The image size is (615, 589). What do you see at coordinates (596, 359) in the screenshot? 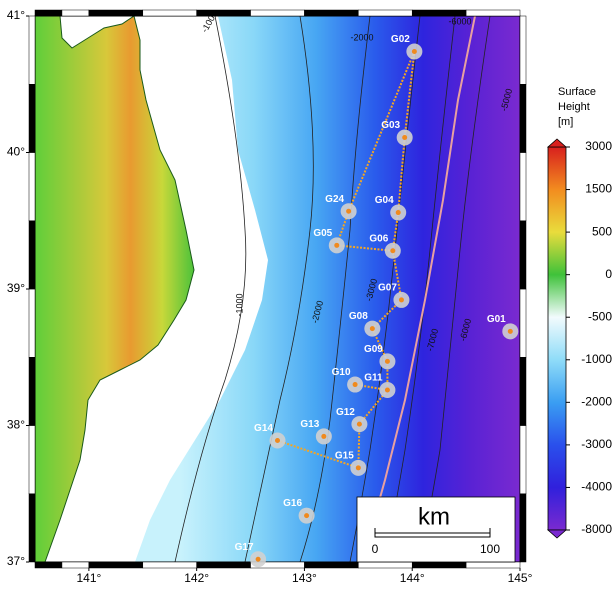
I see `colorbar-label: -1000` at bounding box center [596, 359].